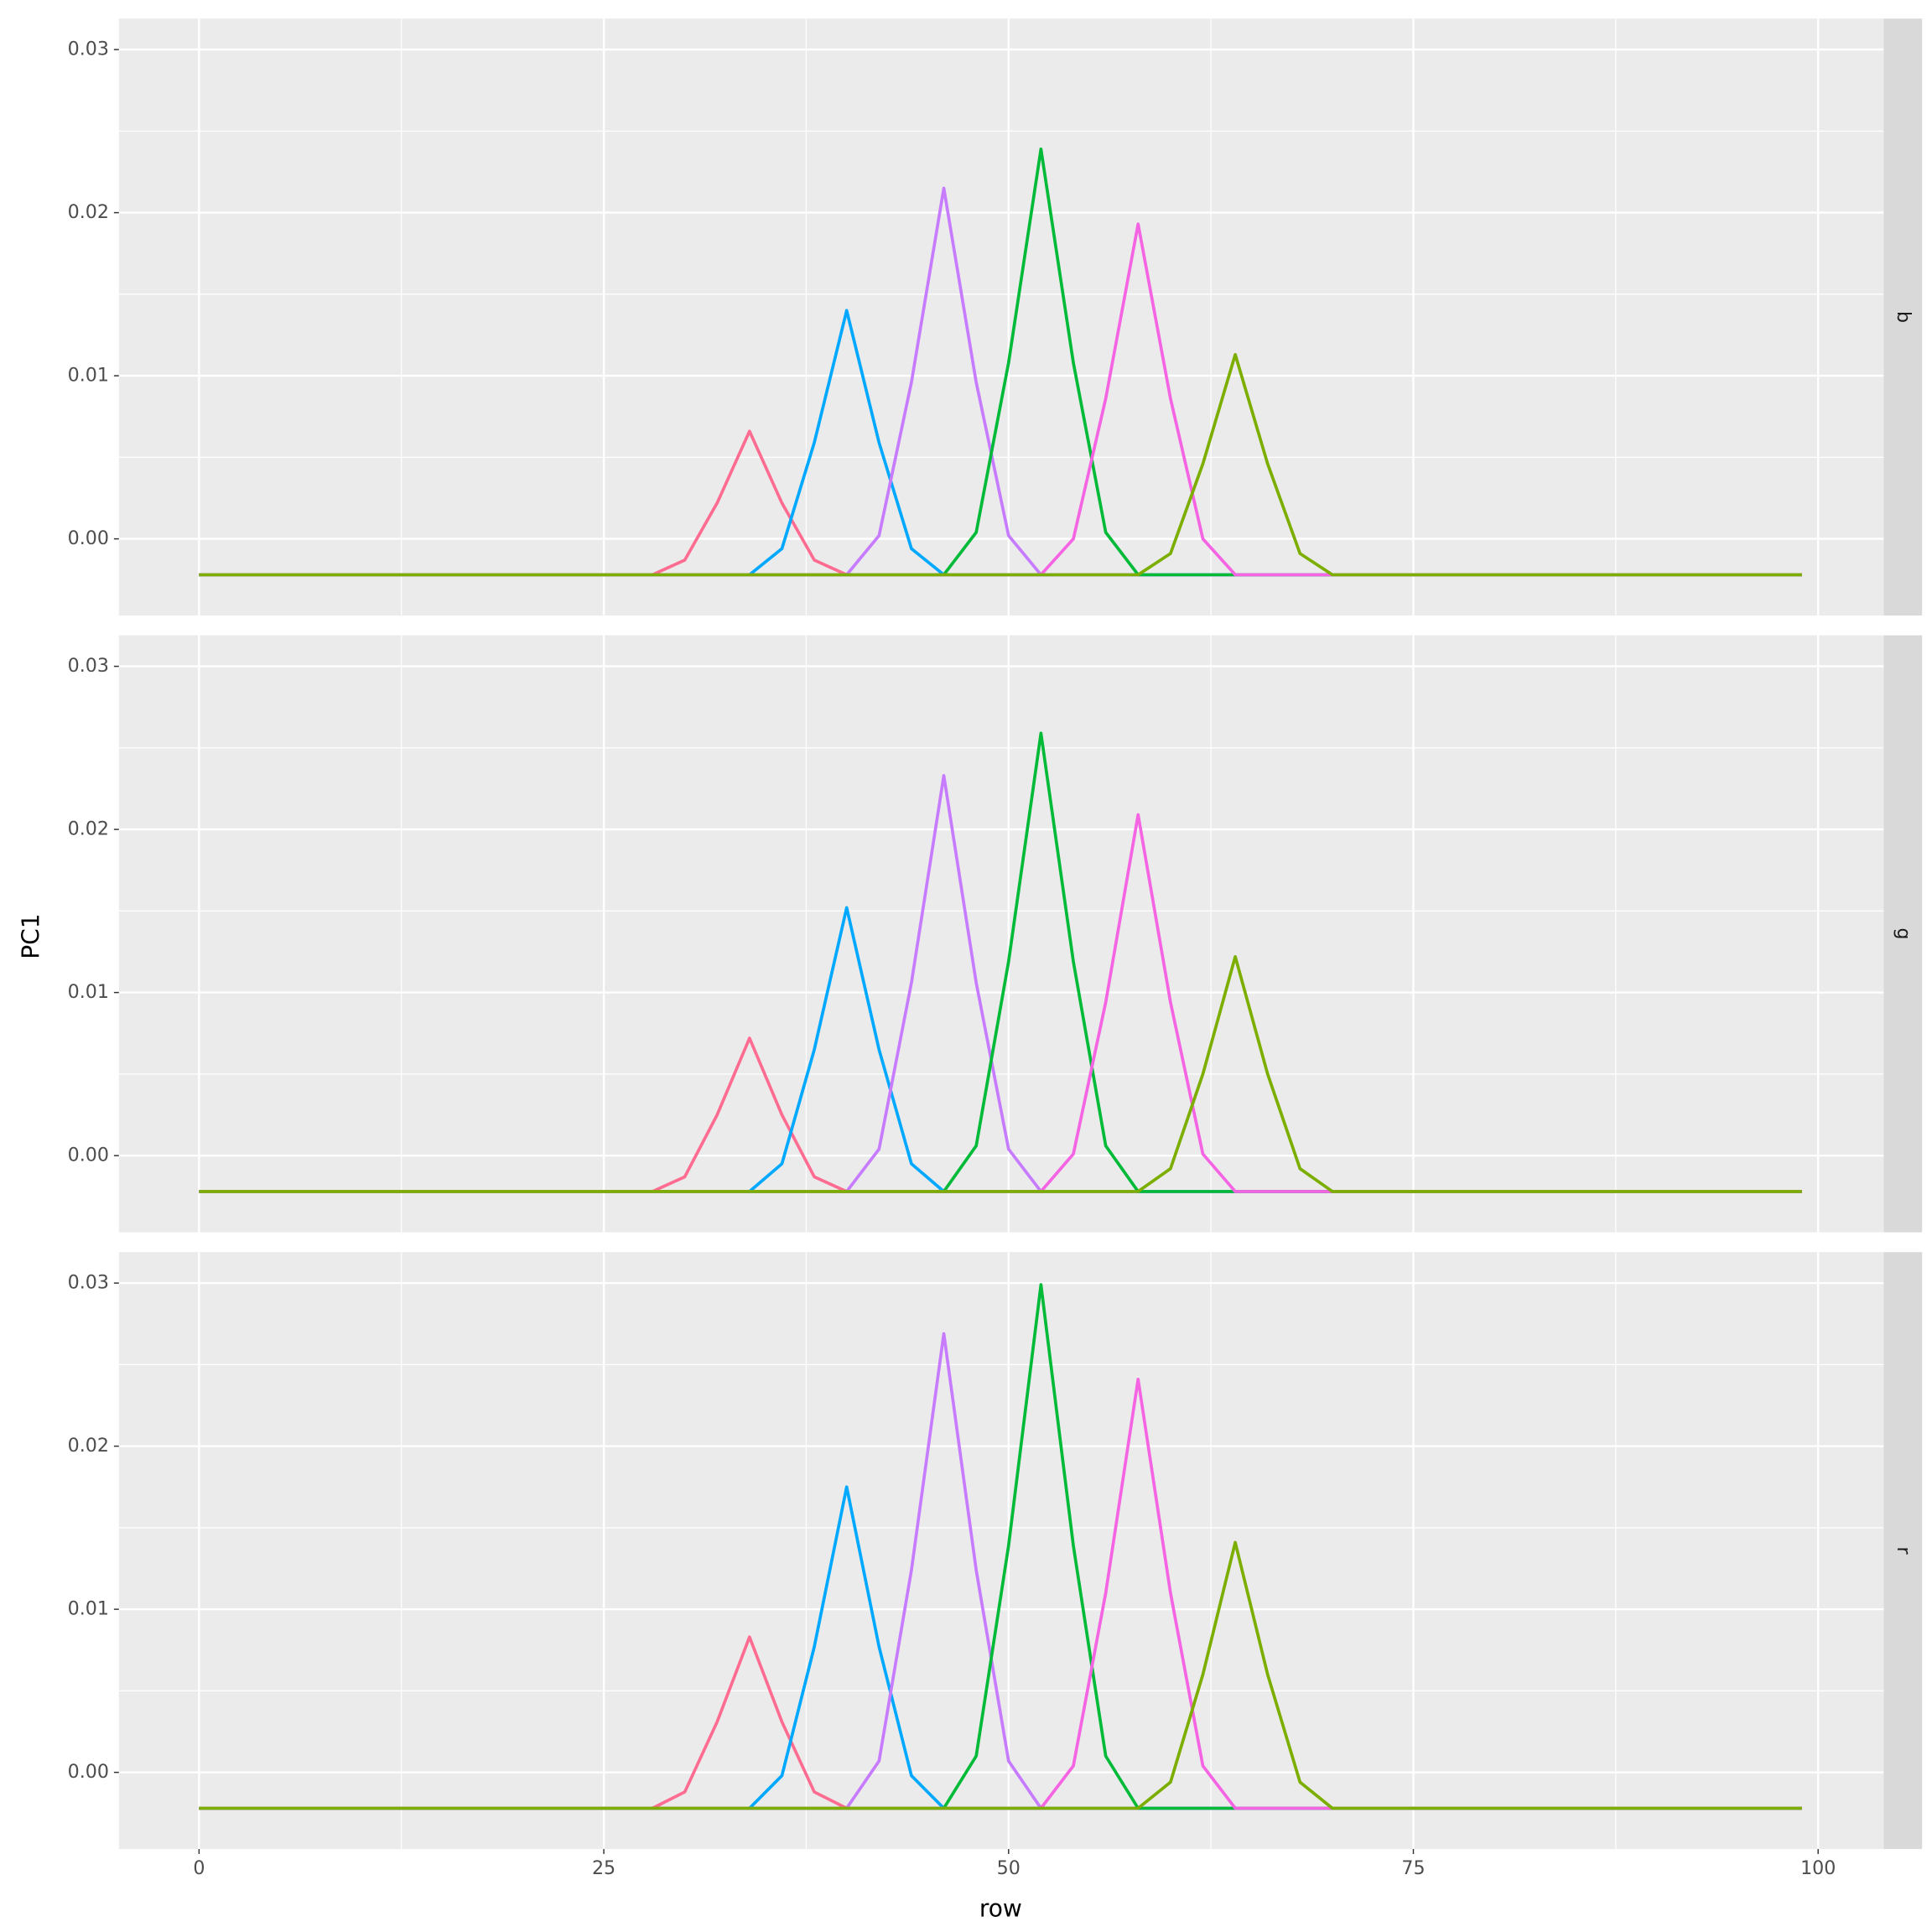 This screenshot has width=1932, height=1932. I want to click on x-tick-label: 0, so click(199, 1868).